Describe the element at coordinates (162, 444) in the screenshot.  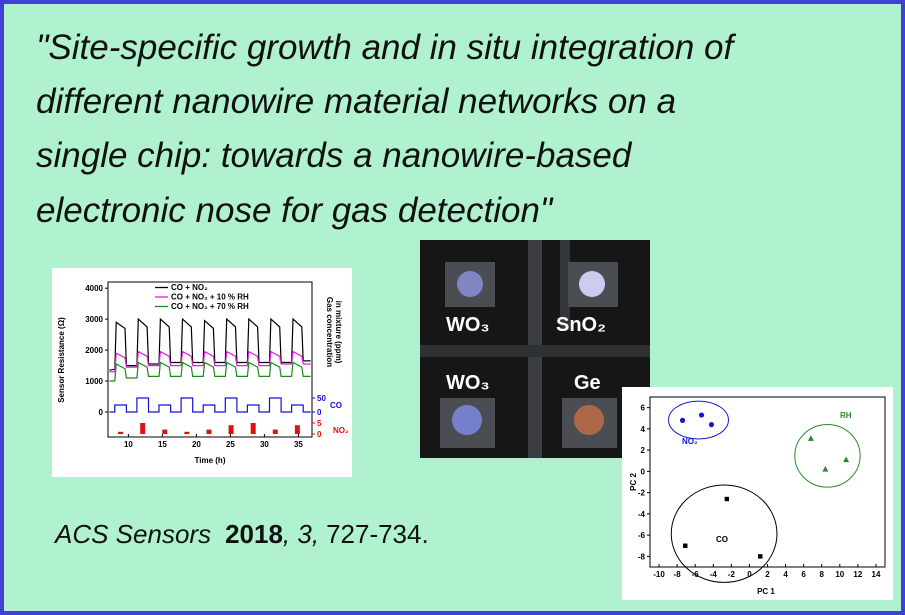
I see `x-tick-label: 15` at that location.